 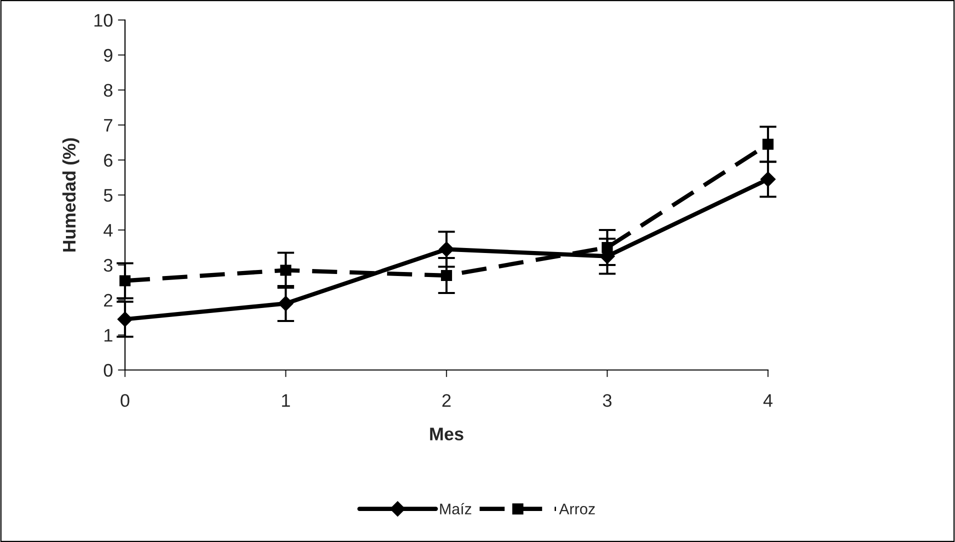 I want to click on y-tick-label: 9, so click(x=108, y=55).